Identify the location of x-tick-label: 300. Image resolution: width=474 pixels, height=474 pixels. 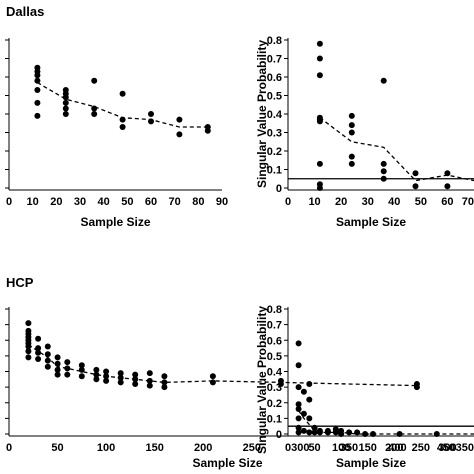
(300, 448).